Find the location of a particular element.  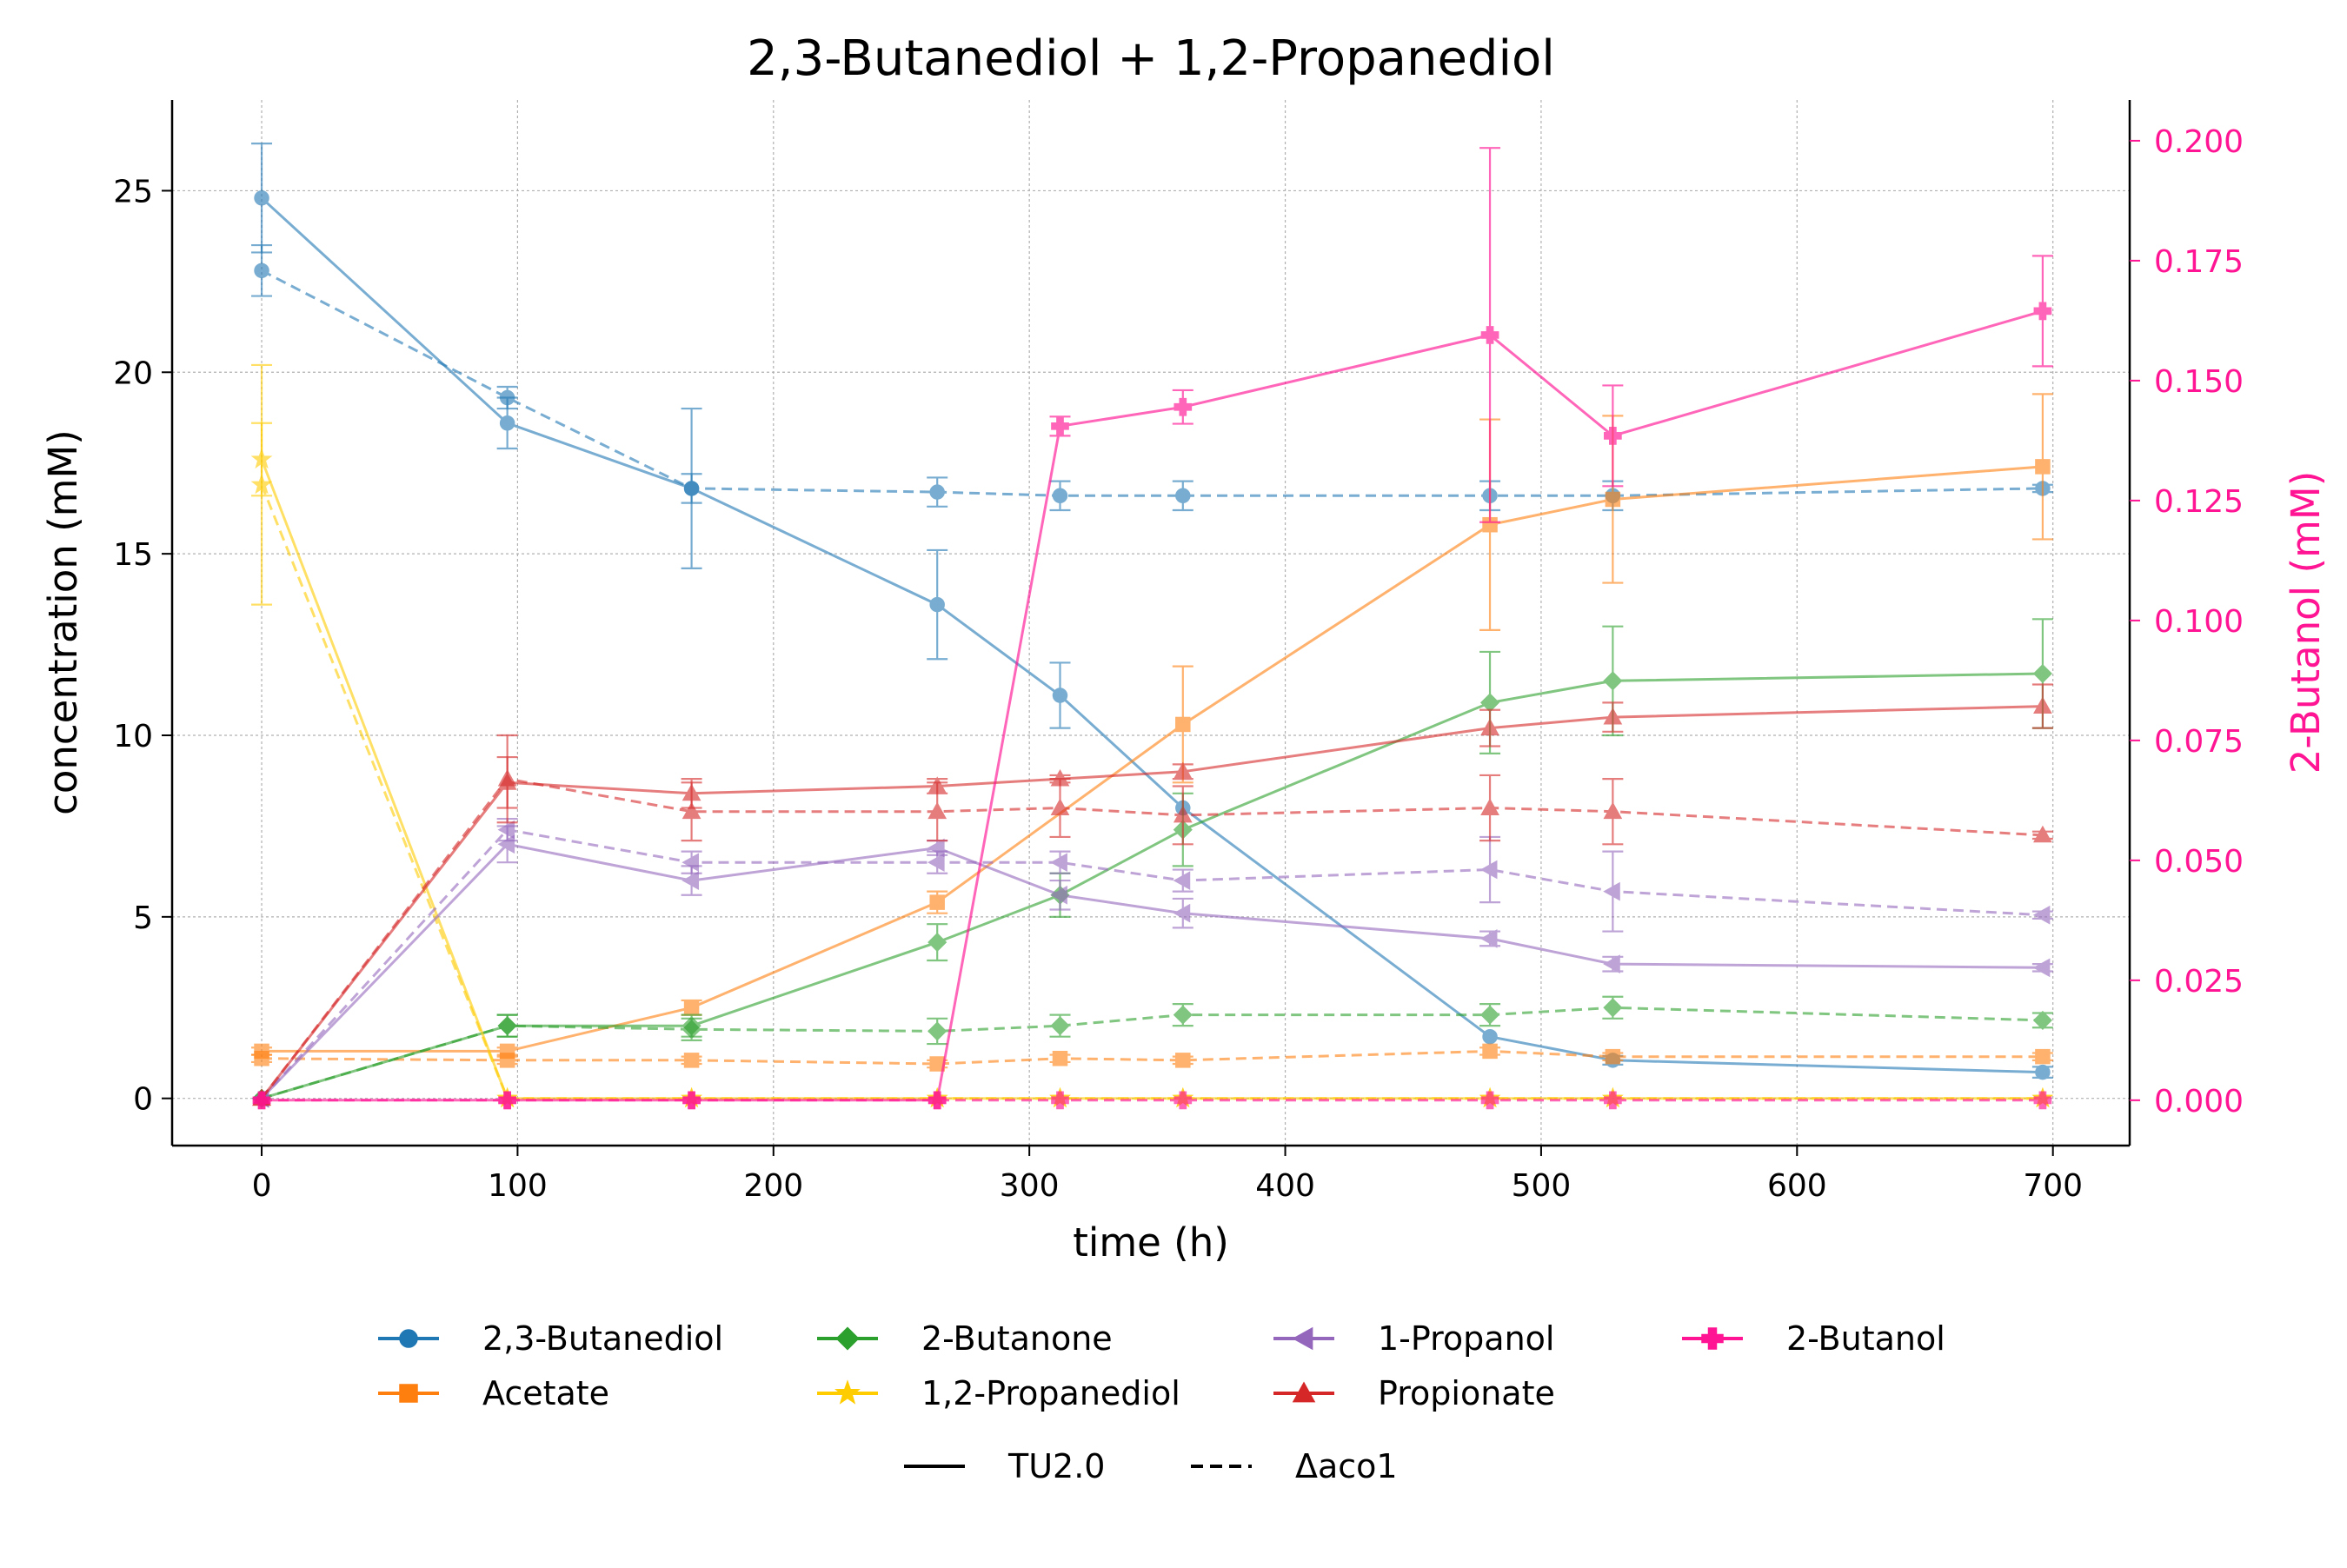

y-tick-label: 5 is located at coordinates (143, 918).